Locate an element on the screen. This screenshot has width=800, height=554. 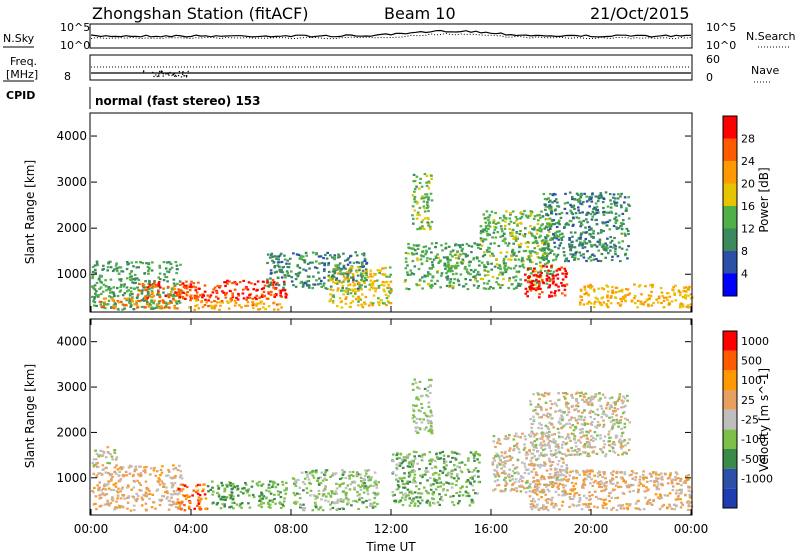
colorbar-tick-label: 20 is located at coordinates (748, 184).